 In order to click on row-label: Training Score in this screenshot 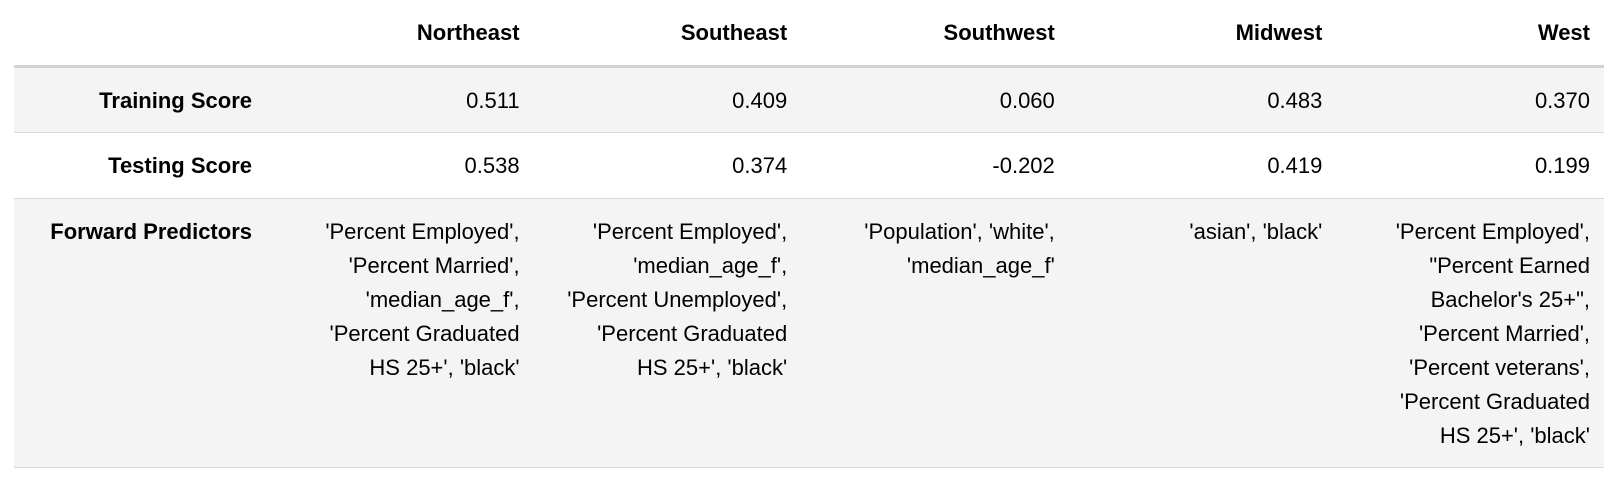, I will do `click(175, 100)`.